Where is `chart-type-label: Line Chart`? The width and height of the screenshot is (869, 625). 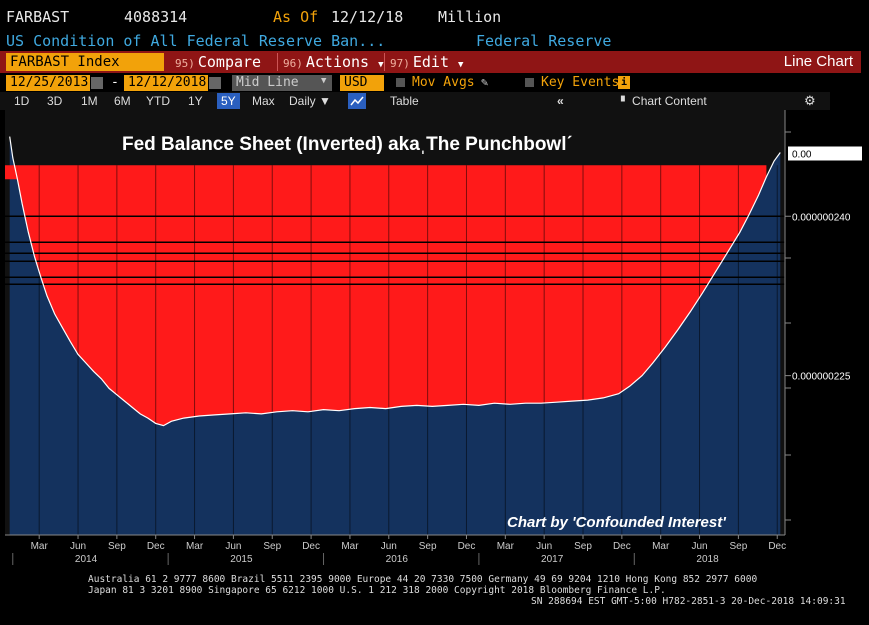
chart-type-label: Line Chart is located at coordinates (818, 61).